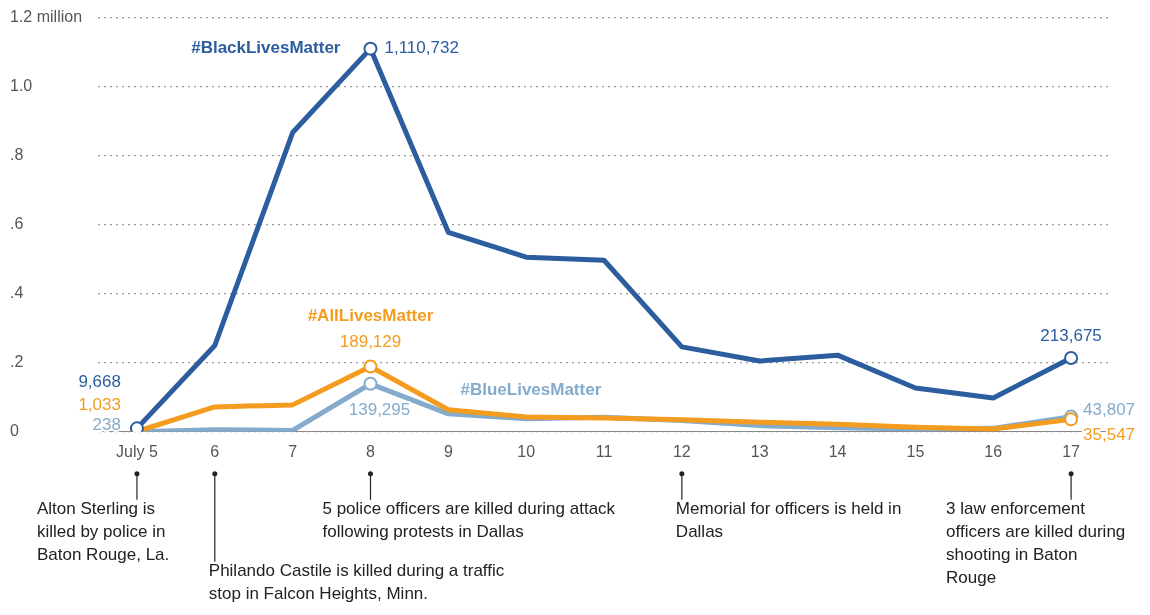  I want to click on x-tick-label: 7, so click(293, 451).